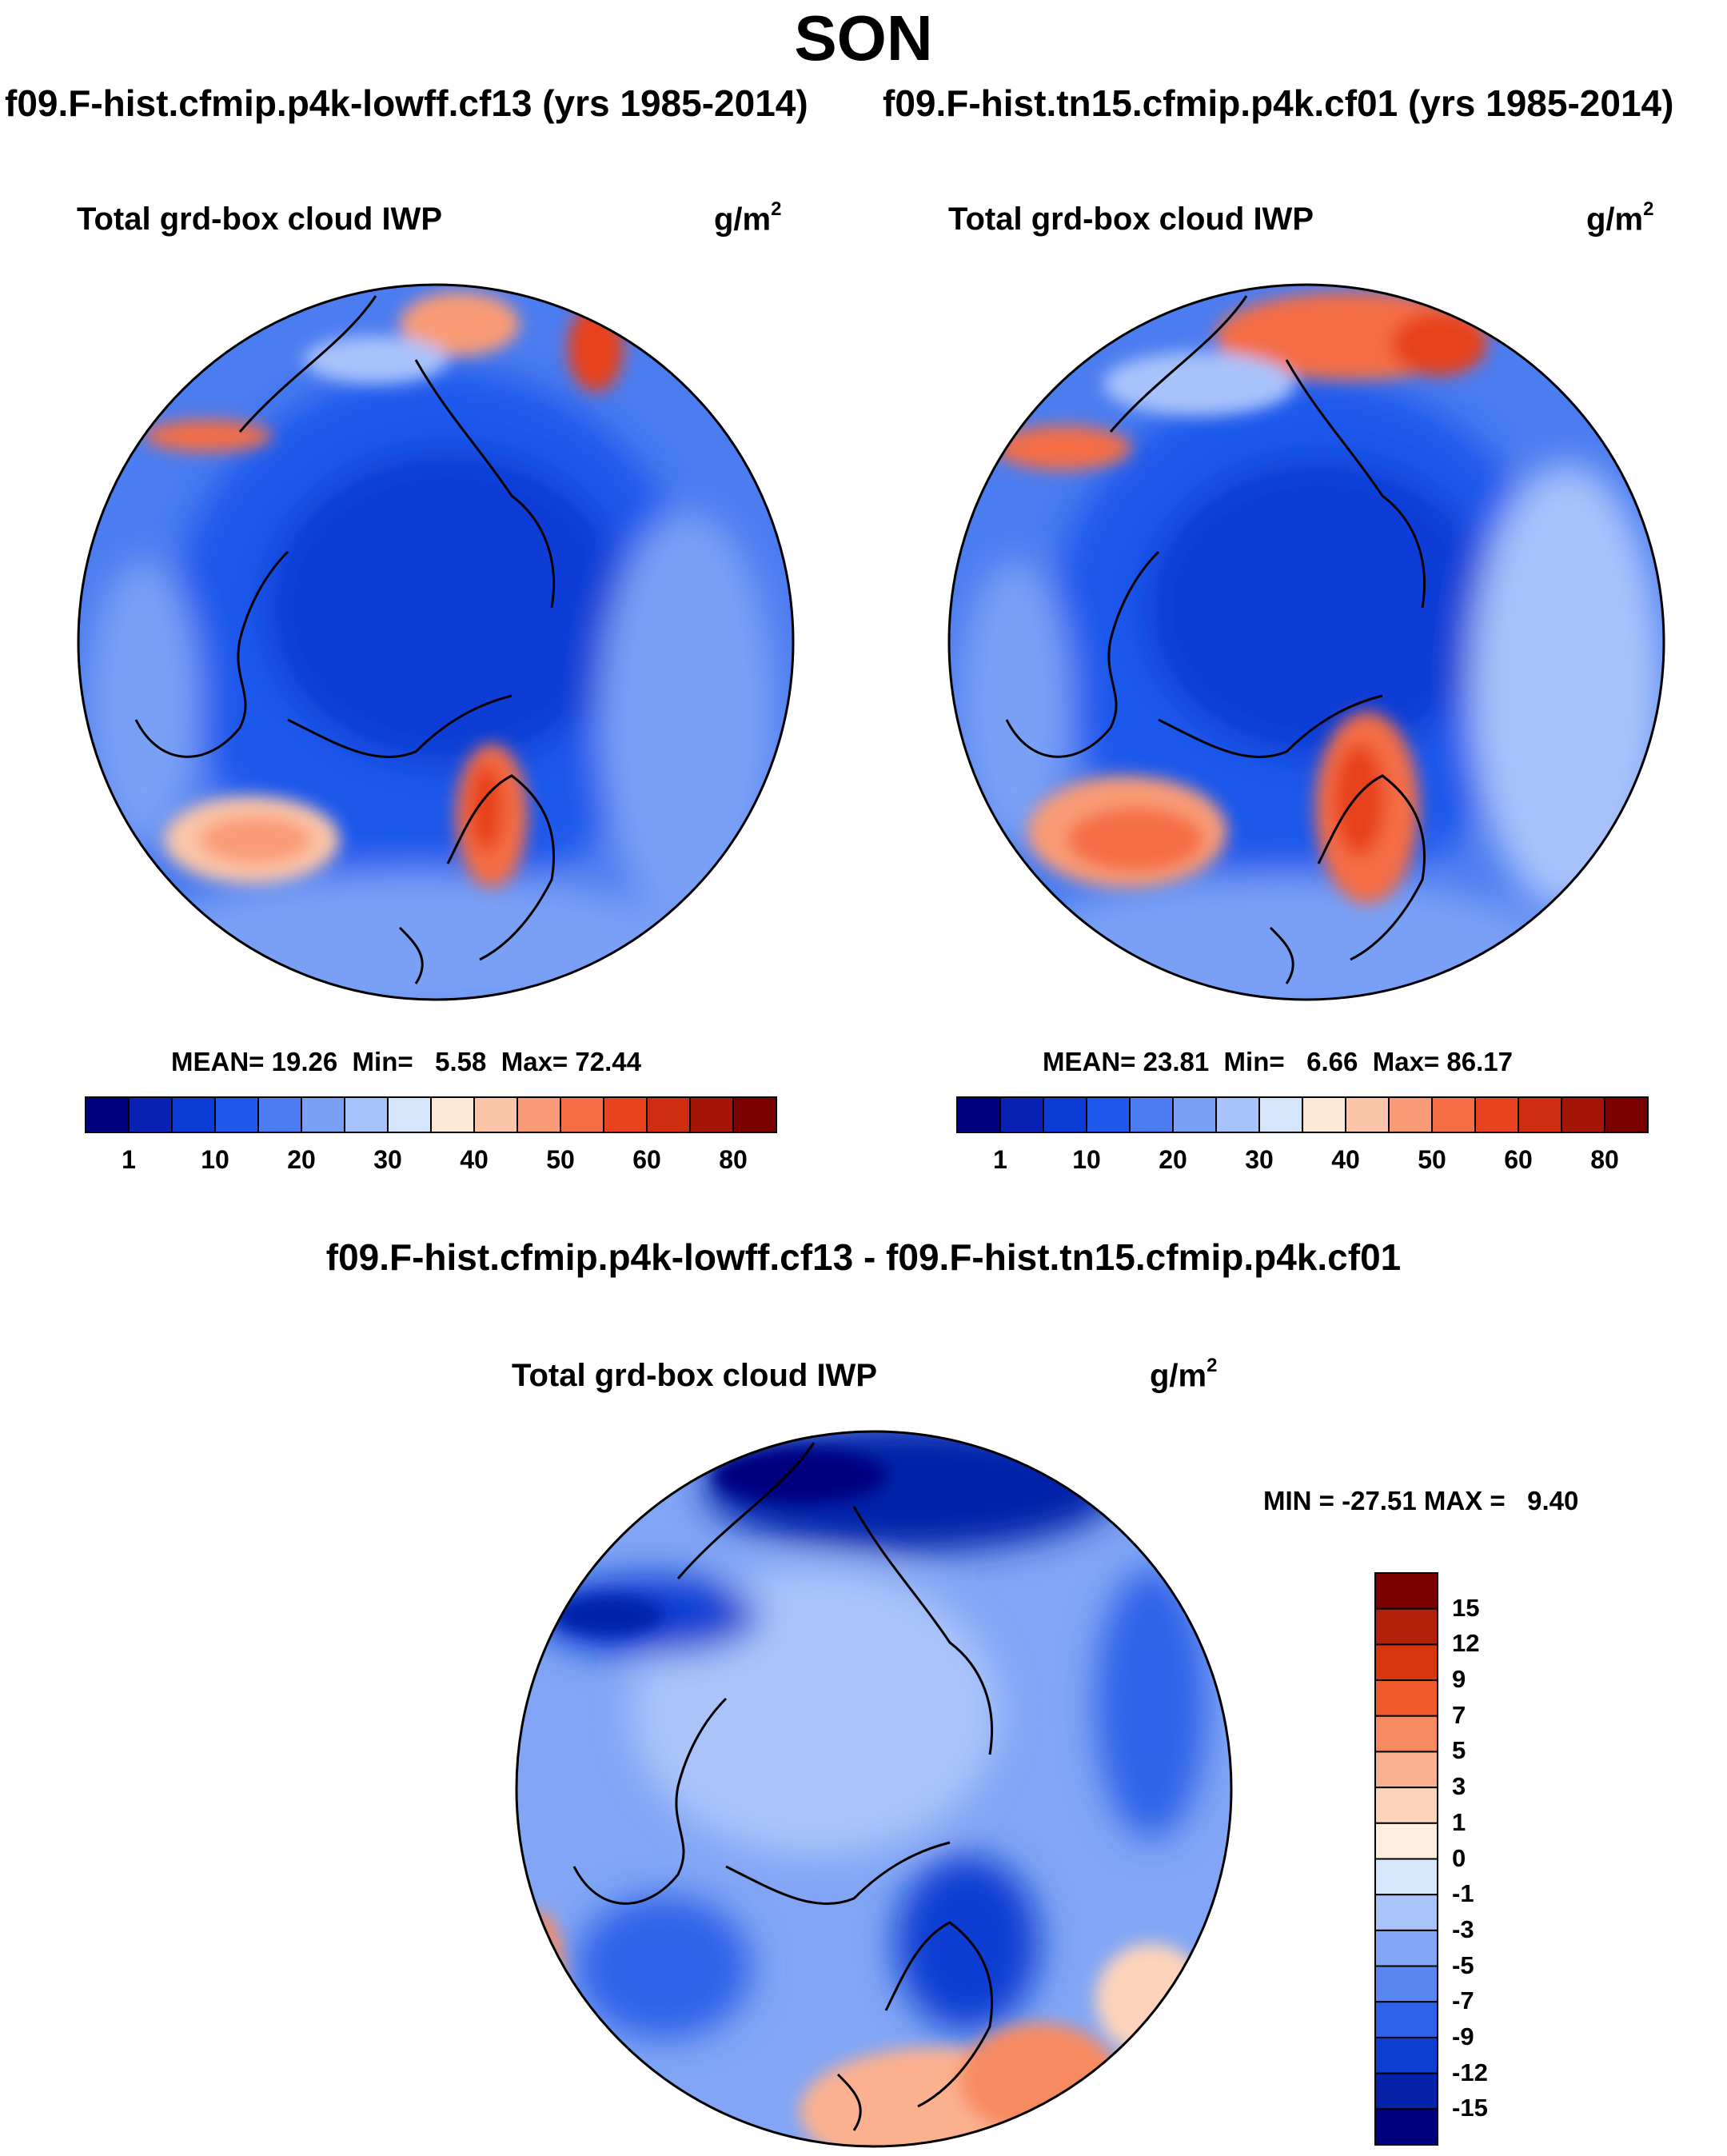 This screenshot has height=2156, width=1727. Describe the element at coordinates (1463, 2000) in the screenshot. I see `colorbar-tick-label: -7` at that location.